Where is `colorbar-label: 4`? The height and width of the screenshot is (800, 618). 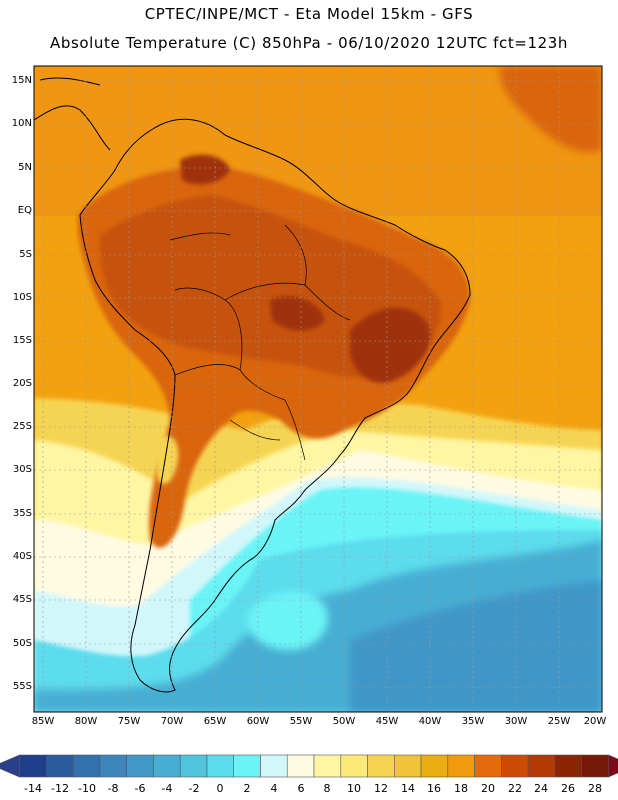
colorbar-label: 4 is located at coordinates (274, 788).